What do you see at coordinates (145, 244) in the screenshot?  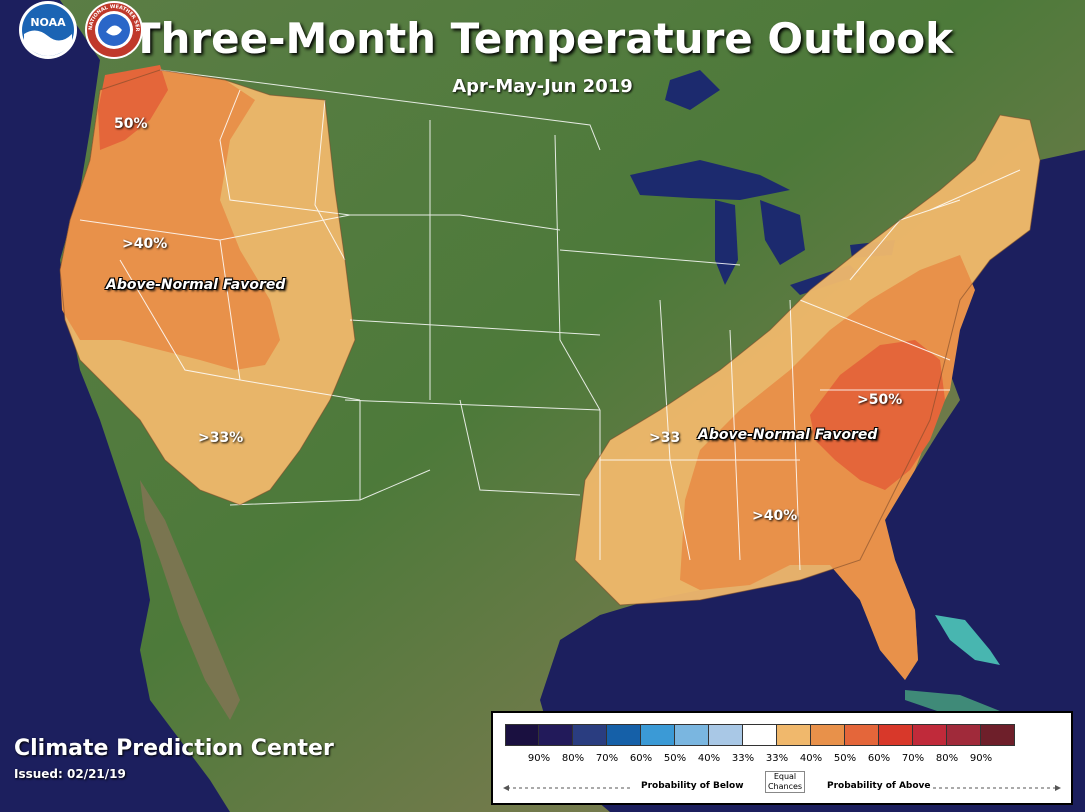 I see `label-west-40: >40%` at bounding box center [145, 244].